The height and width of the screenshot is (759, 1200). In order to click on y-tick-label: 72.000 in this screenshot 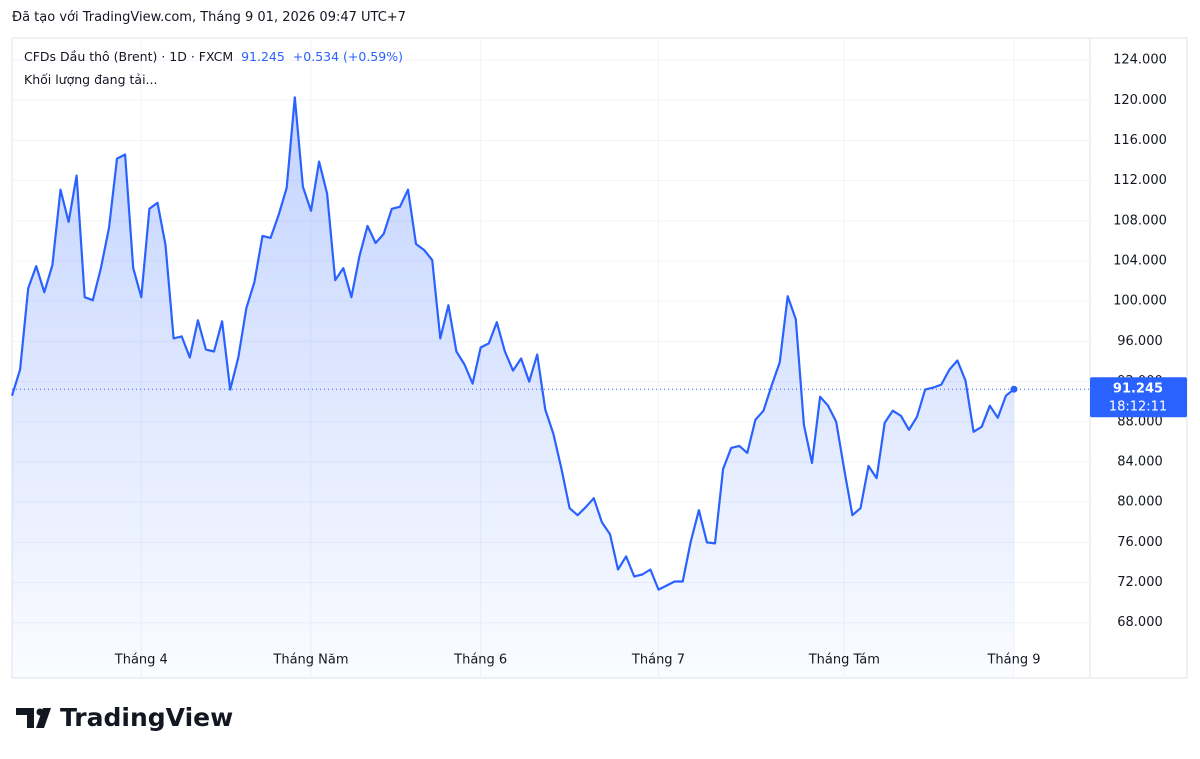, I will do `click(1140, 582)`.